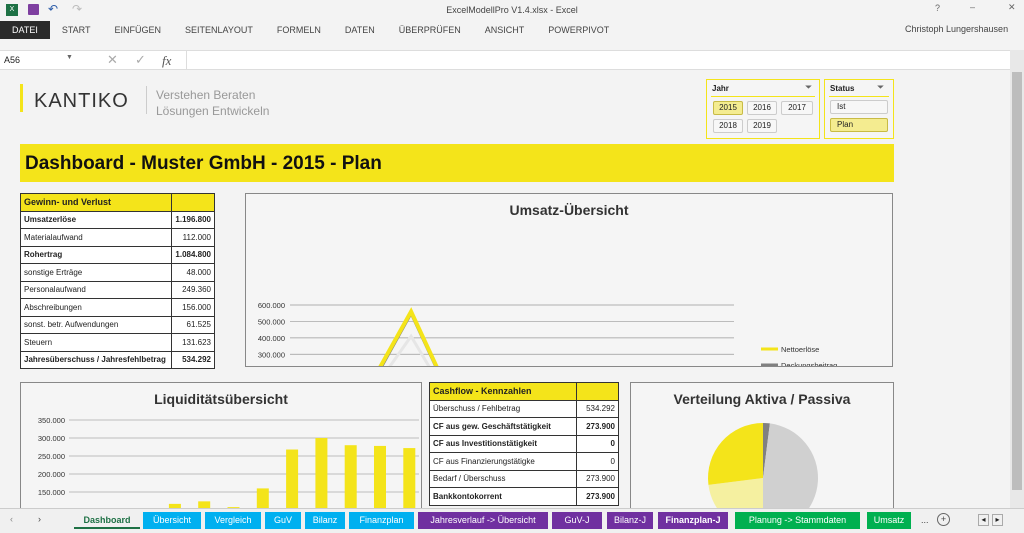 The image size is (1024, 533). I want to click on row-label: Abschreibungen, so click(96, 307).